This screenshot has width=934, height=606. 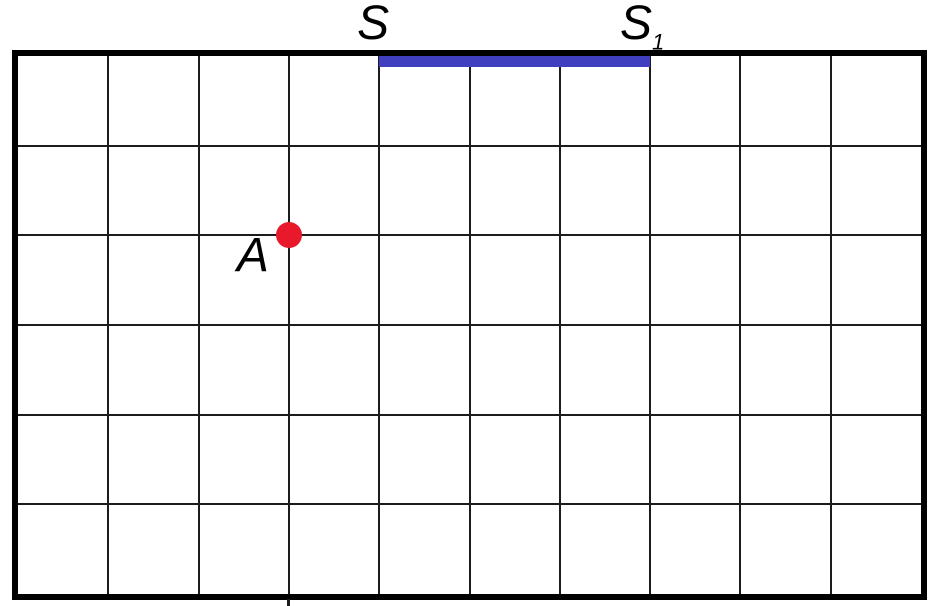 I want to click on mirror-right-label-base: S, so click(x=635, y=25).